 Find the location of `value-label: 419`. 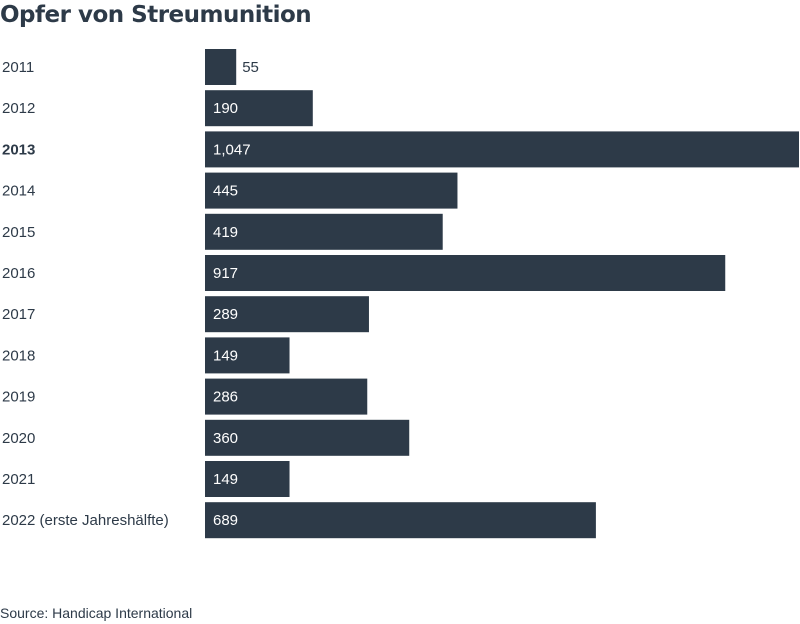

value-label: 419 is located at coordinates (225, 232).